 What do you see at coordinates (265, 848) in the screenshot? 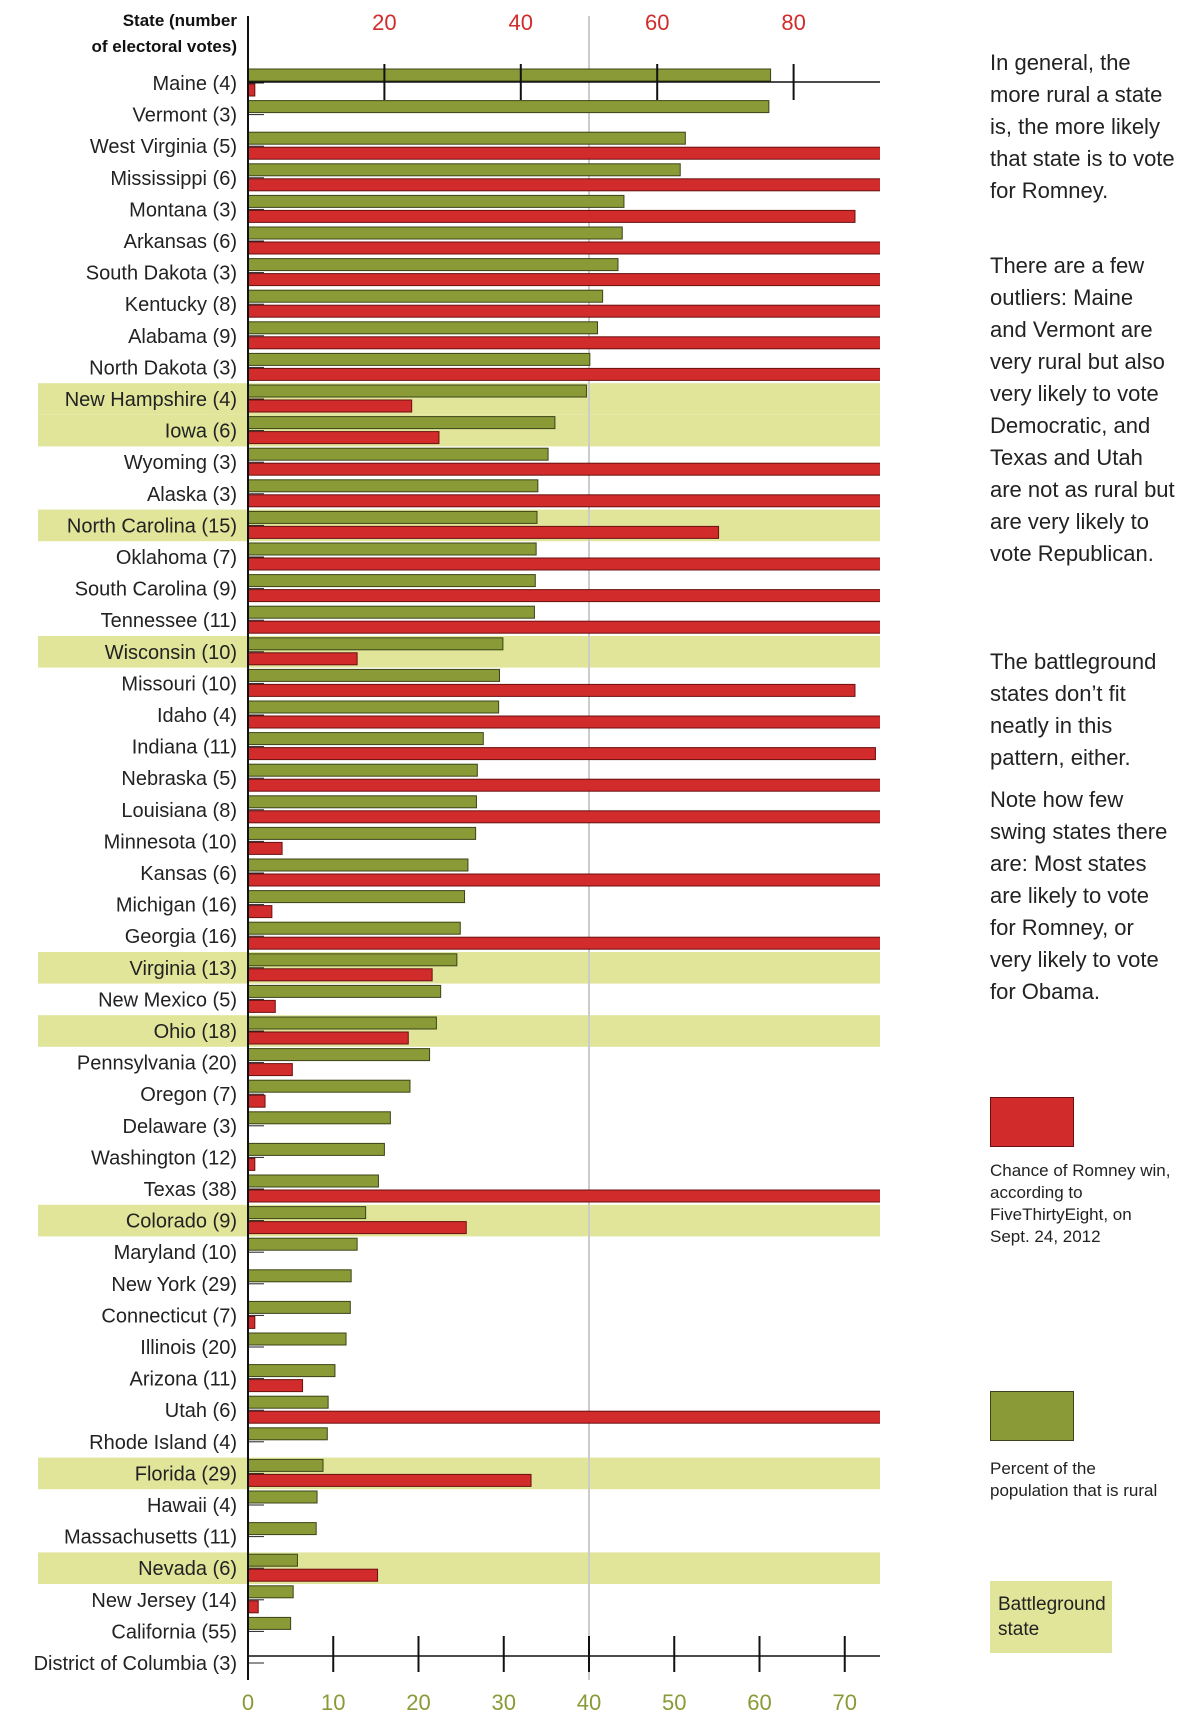
I see `romney-bar-minnesota` at bounding box center [265, 848].